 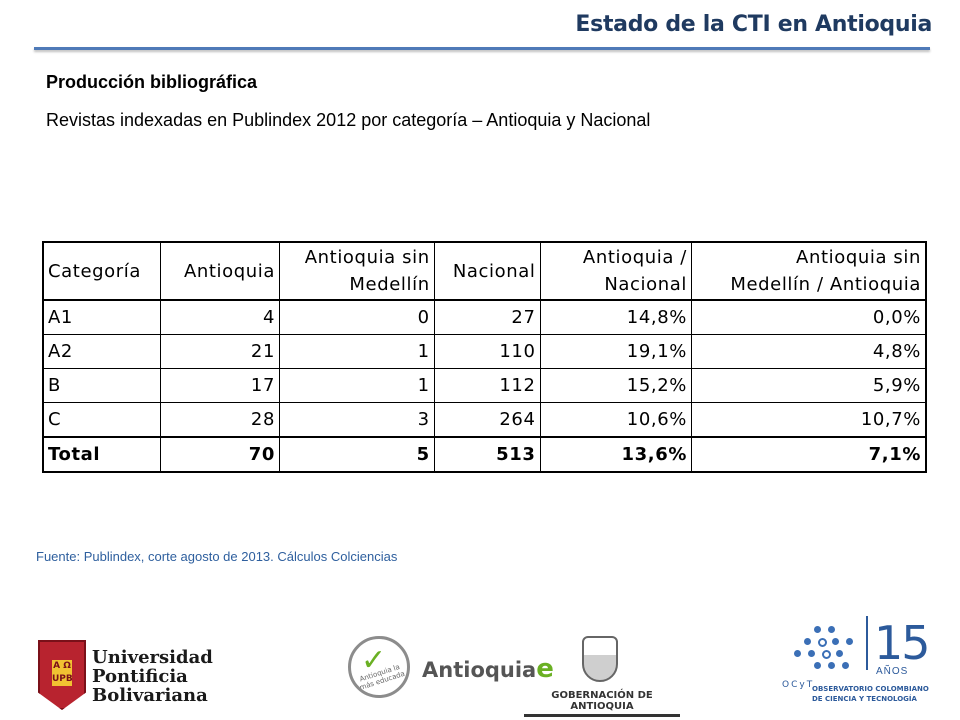 I want to click on cell-antioquia-sin-medellin: 3, so click(x=357, y=420).